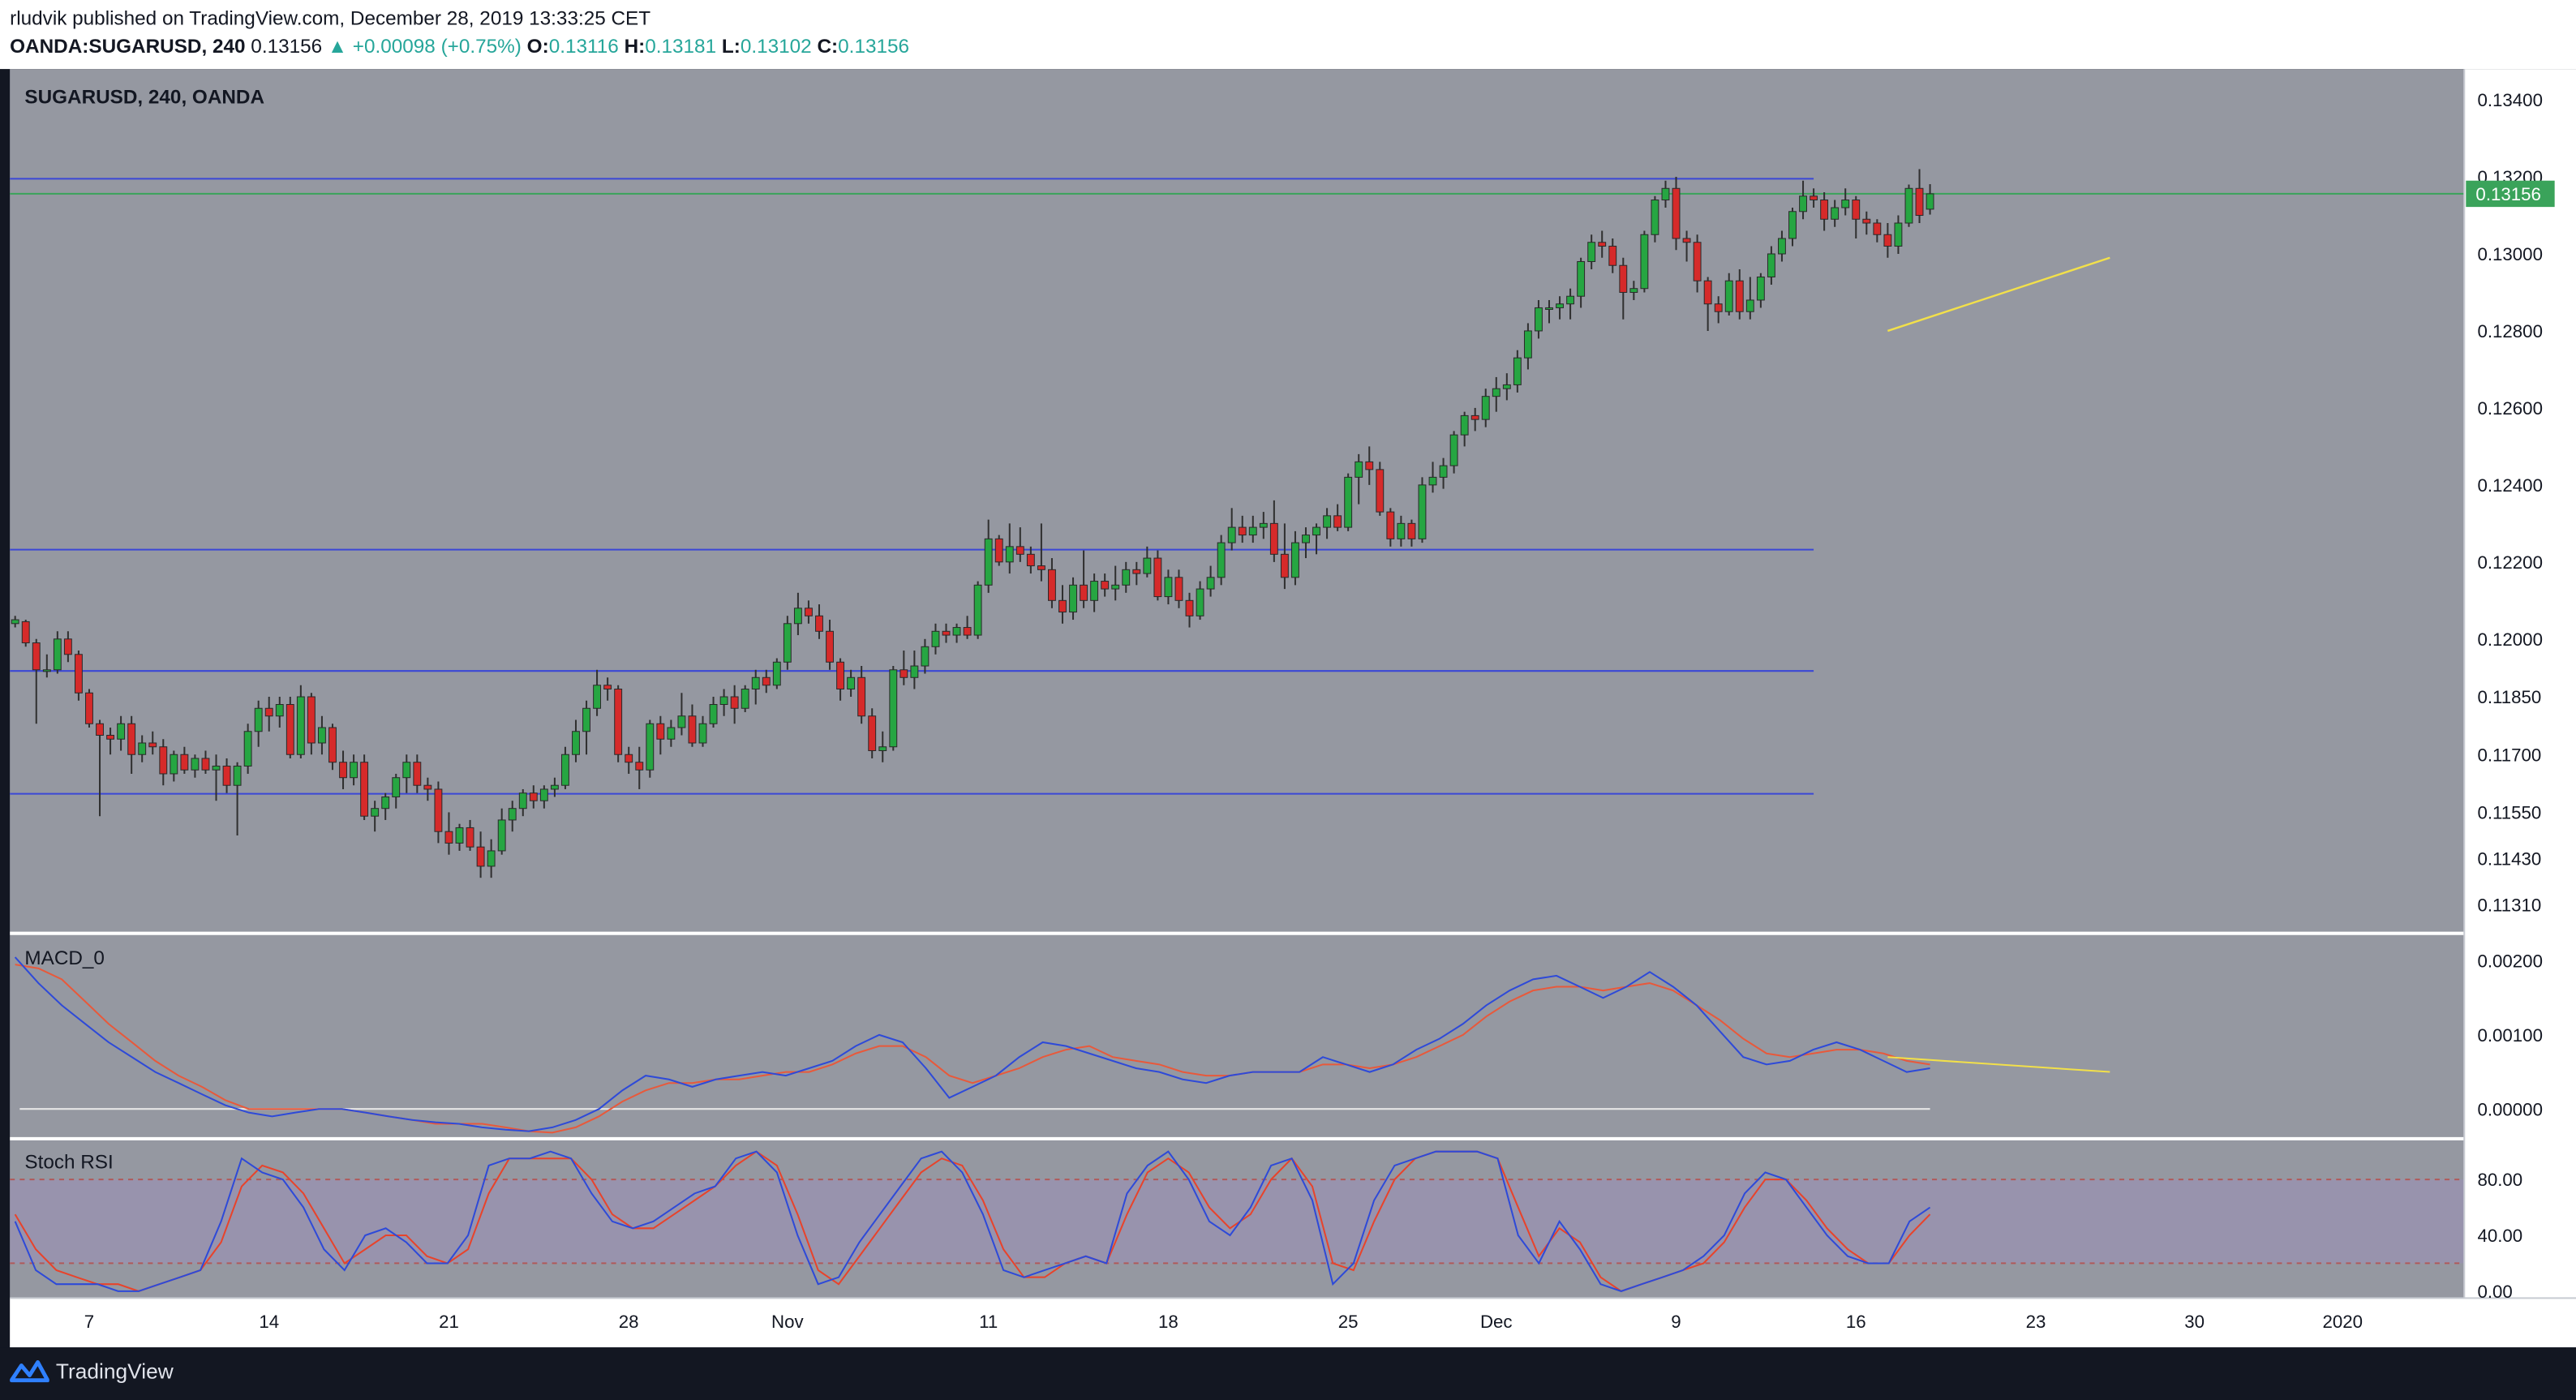 The image size is (2576, 1400). I want to click on macd-pane: MACD_0, so click(1062, 1040).